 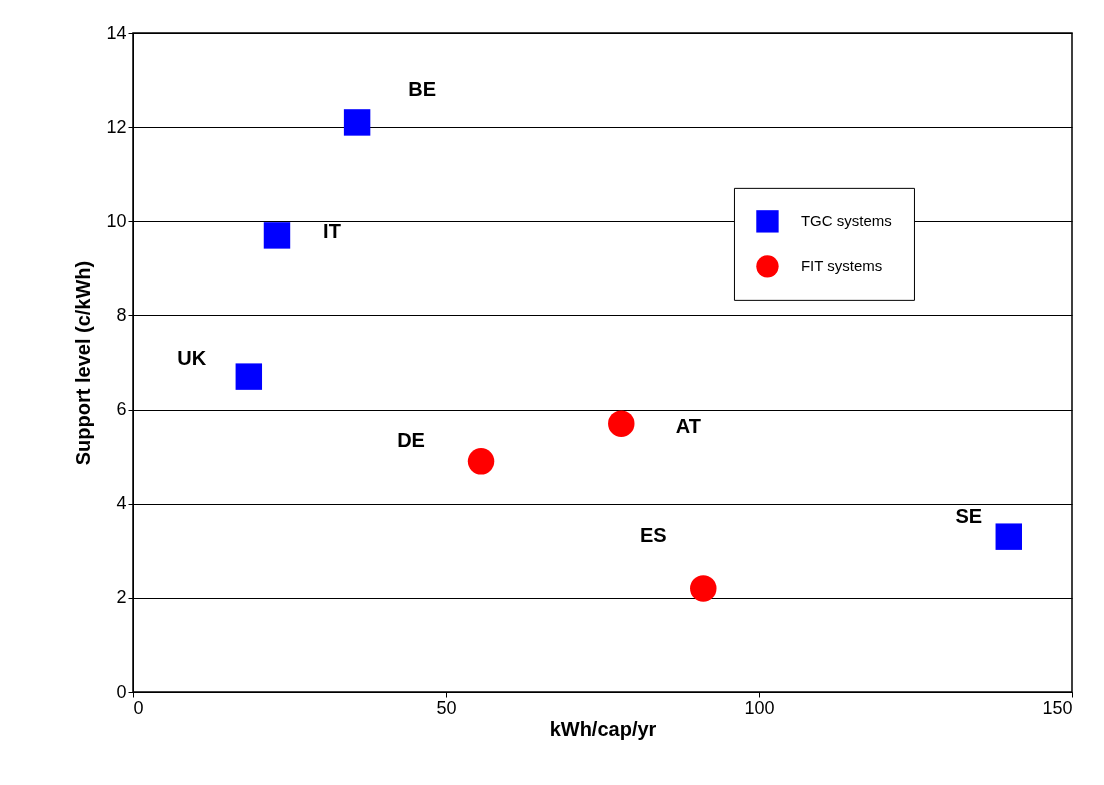 What do you see at coordinates (121, 314) in the screenshot?
I see `y-tick-label: 8` at bounding box center [121, 314].